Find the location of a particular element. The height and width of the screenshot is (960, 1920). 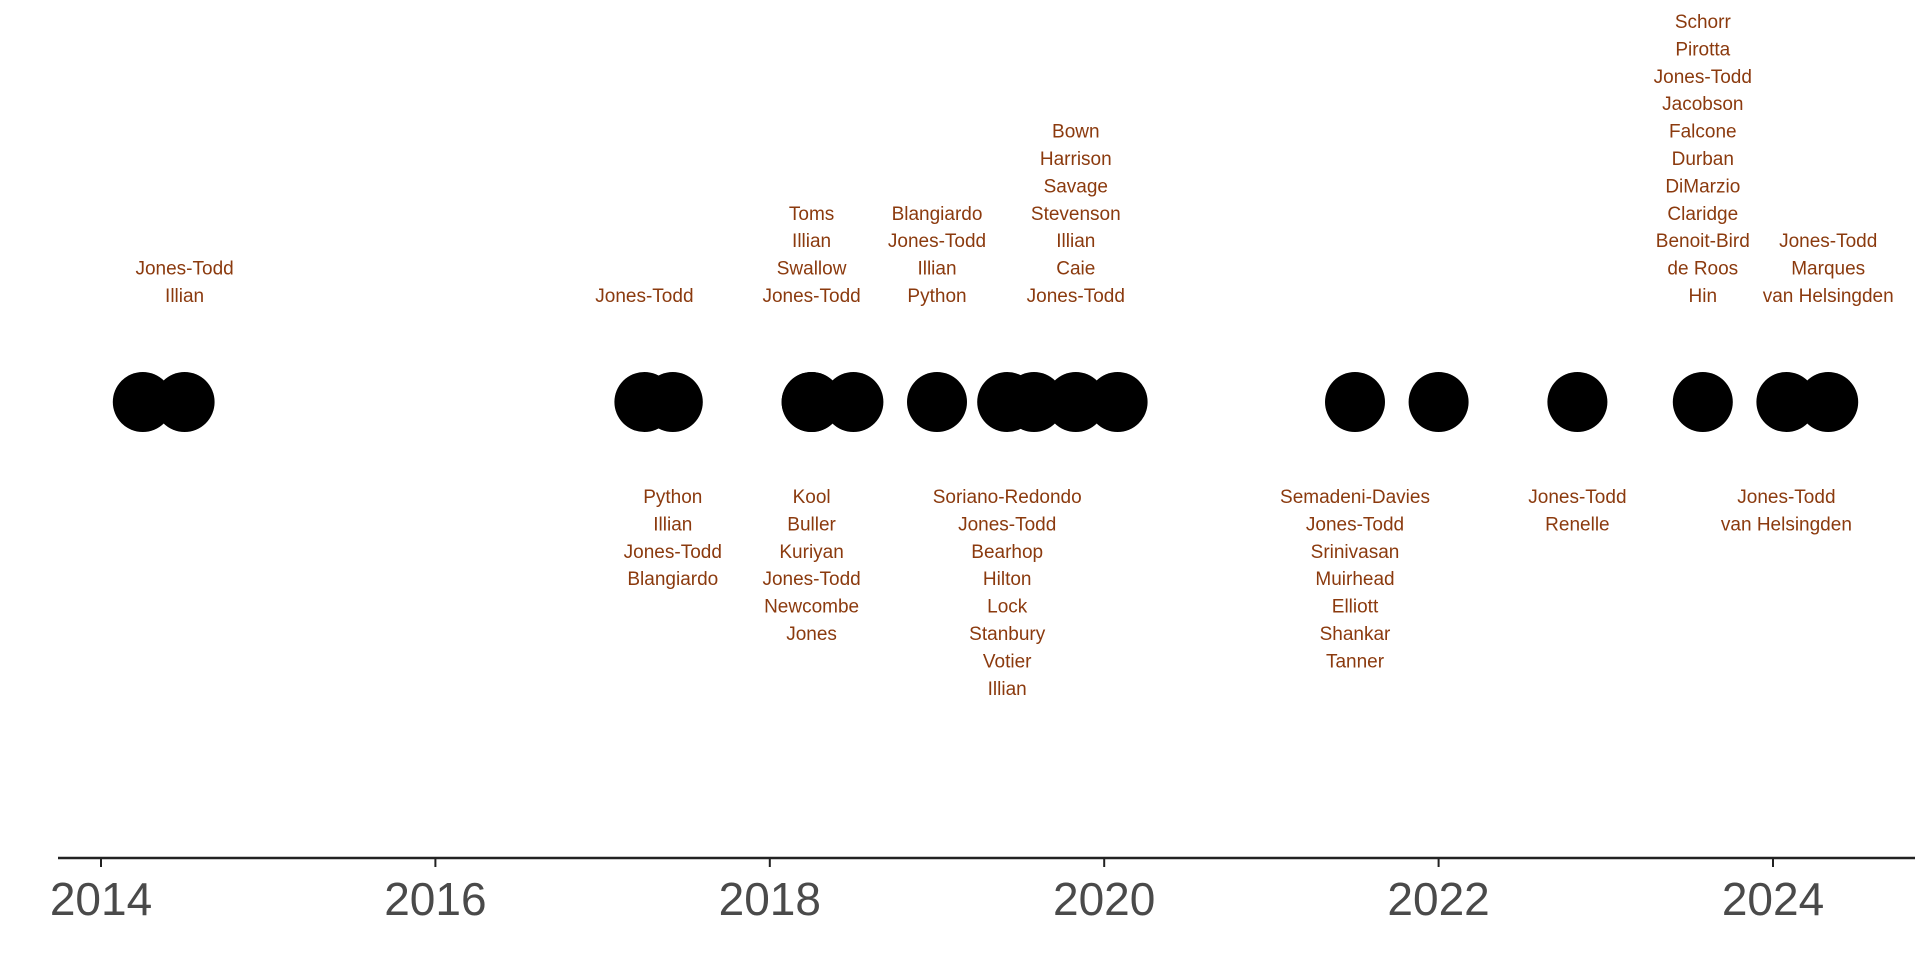

author-label: Kool is located at coordinates (812, 497).